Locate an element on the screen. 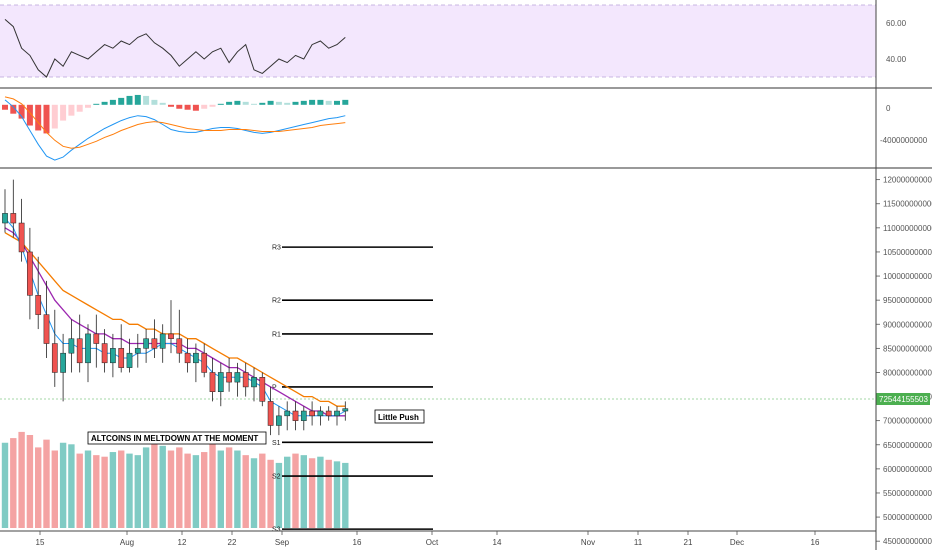  ma-mid-line is located at coordinates (175, 322).